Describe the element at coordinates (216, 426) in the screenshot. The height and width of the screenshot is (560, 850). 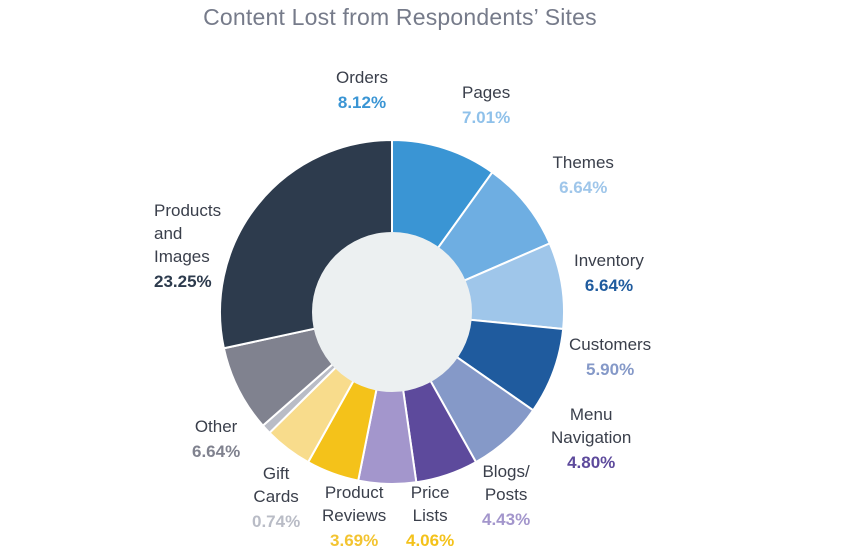
I see `label-name-line: Other` at that location.